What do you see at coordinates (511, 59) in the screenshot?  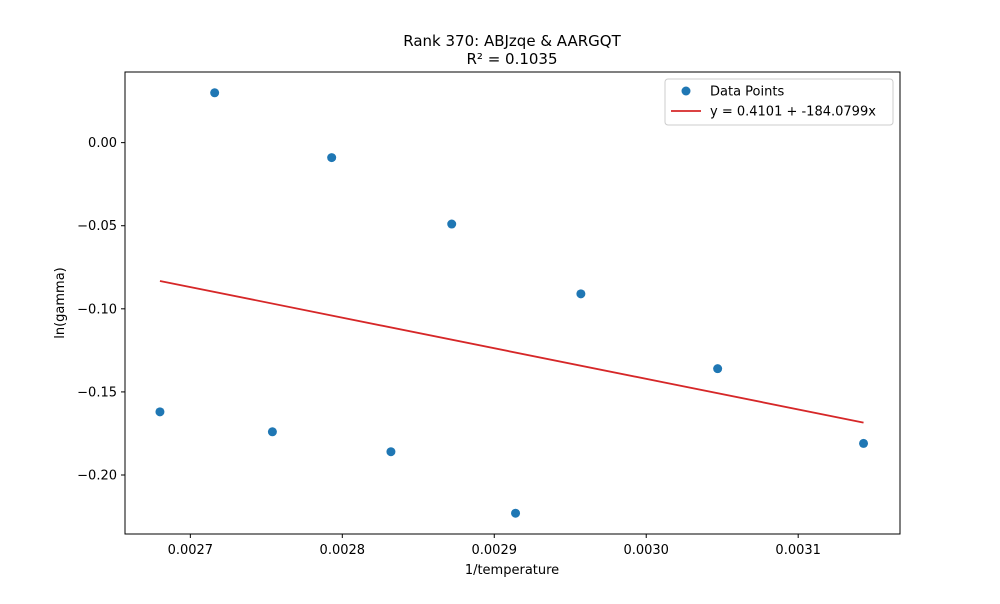 I see `chart-subtitle: R² = 0.1035` at bounding box center [511, 59].